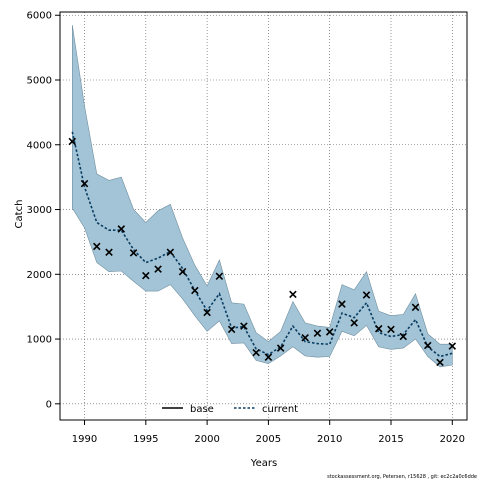 This screenshot has height=480, width=480. Describe the element at coordinates (268, 439) in the screenshot. I see `x-tick-label: 2005` at that location.